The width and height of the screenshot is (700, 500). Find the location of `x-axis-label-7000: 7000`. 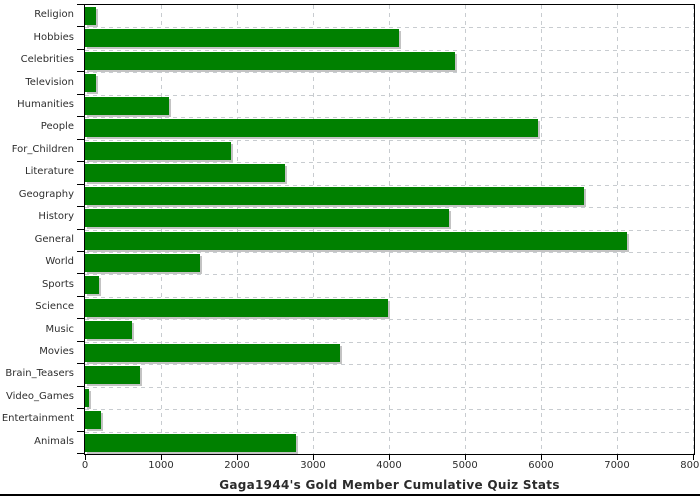

x-axis-label-7000: 7000 is located at coordinates (617, 465).